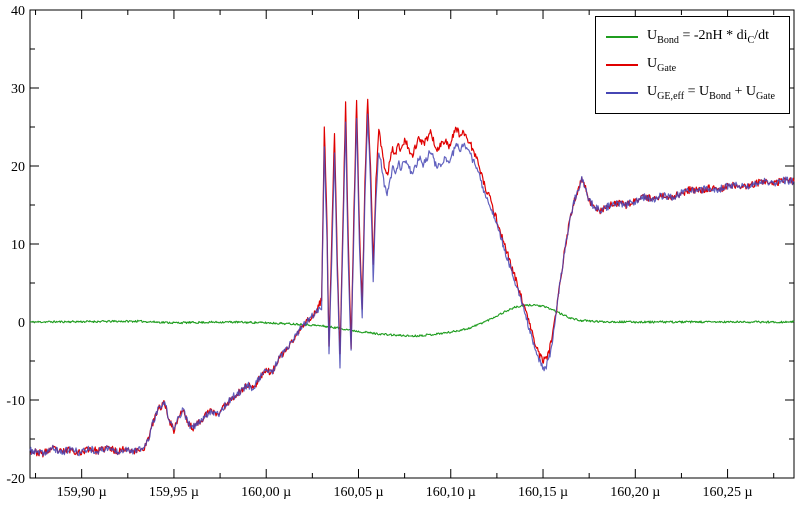 Image resolution: width=800 pixels, height=515 pixels. I want to click on y-tick-label: 0, so click(21, 323).